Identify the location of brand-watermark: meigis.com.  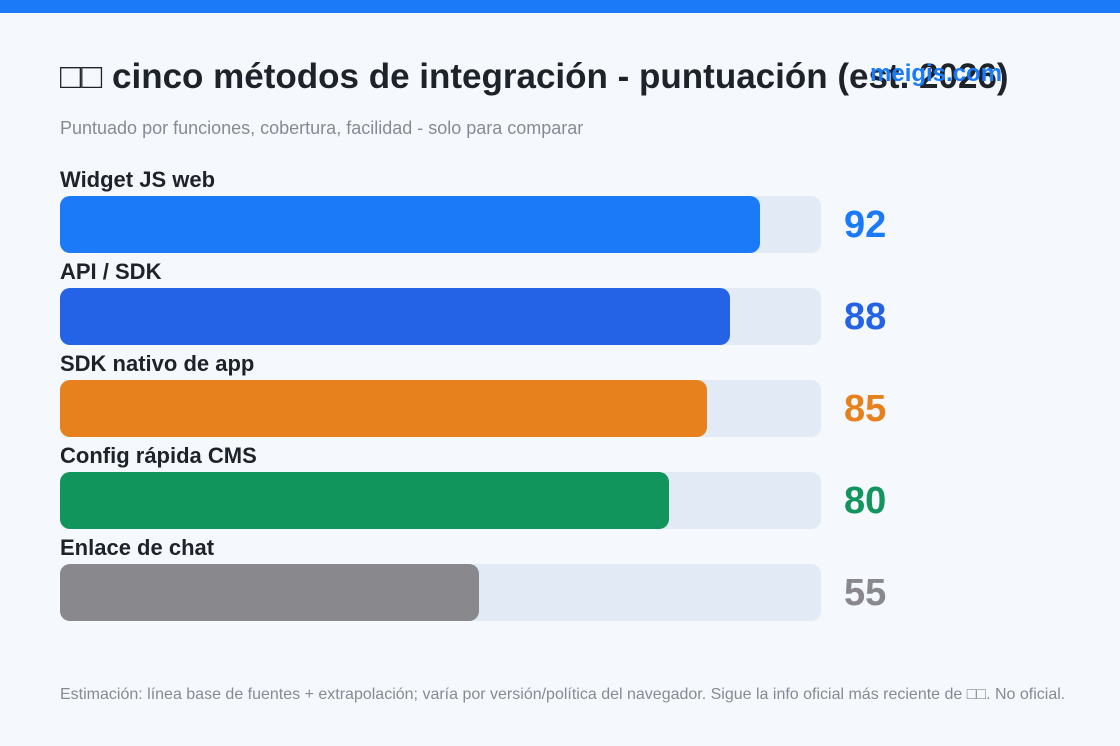
(936, 73).